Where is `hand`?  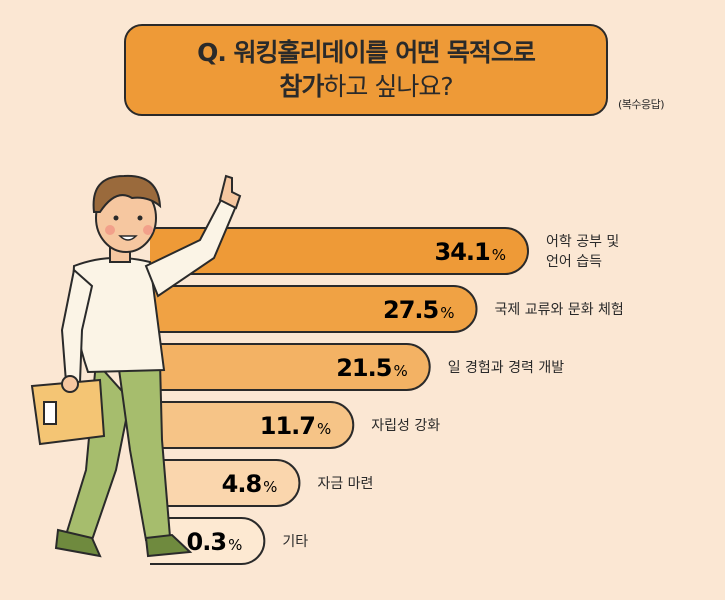 hand is located at coordinates (70, 384).